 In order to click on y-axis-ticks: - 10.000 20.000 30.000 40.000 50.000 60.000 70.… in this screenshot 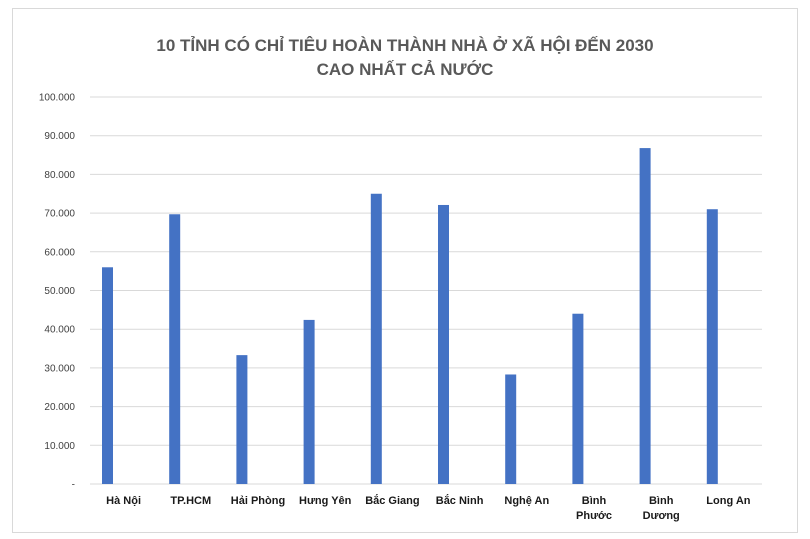, I will do `click(57, 292)`.